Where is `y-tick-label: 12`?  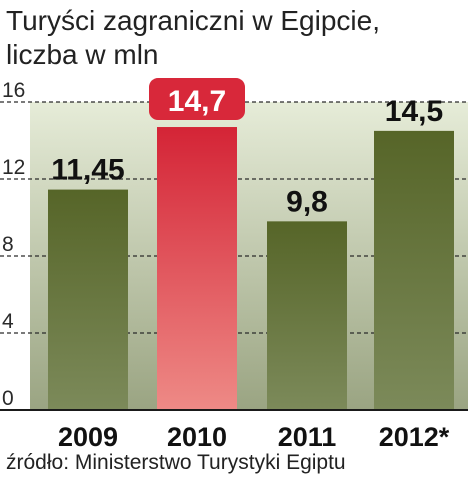 y-tick-label: 12 is located at coordinates (13, 167).